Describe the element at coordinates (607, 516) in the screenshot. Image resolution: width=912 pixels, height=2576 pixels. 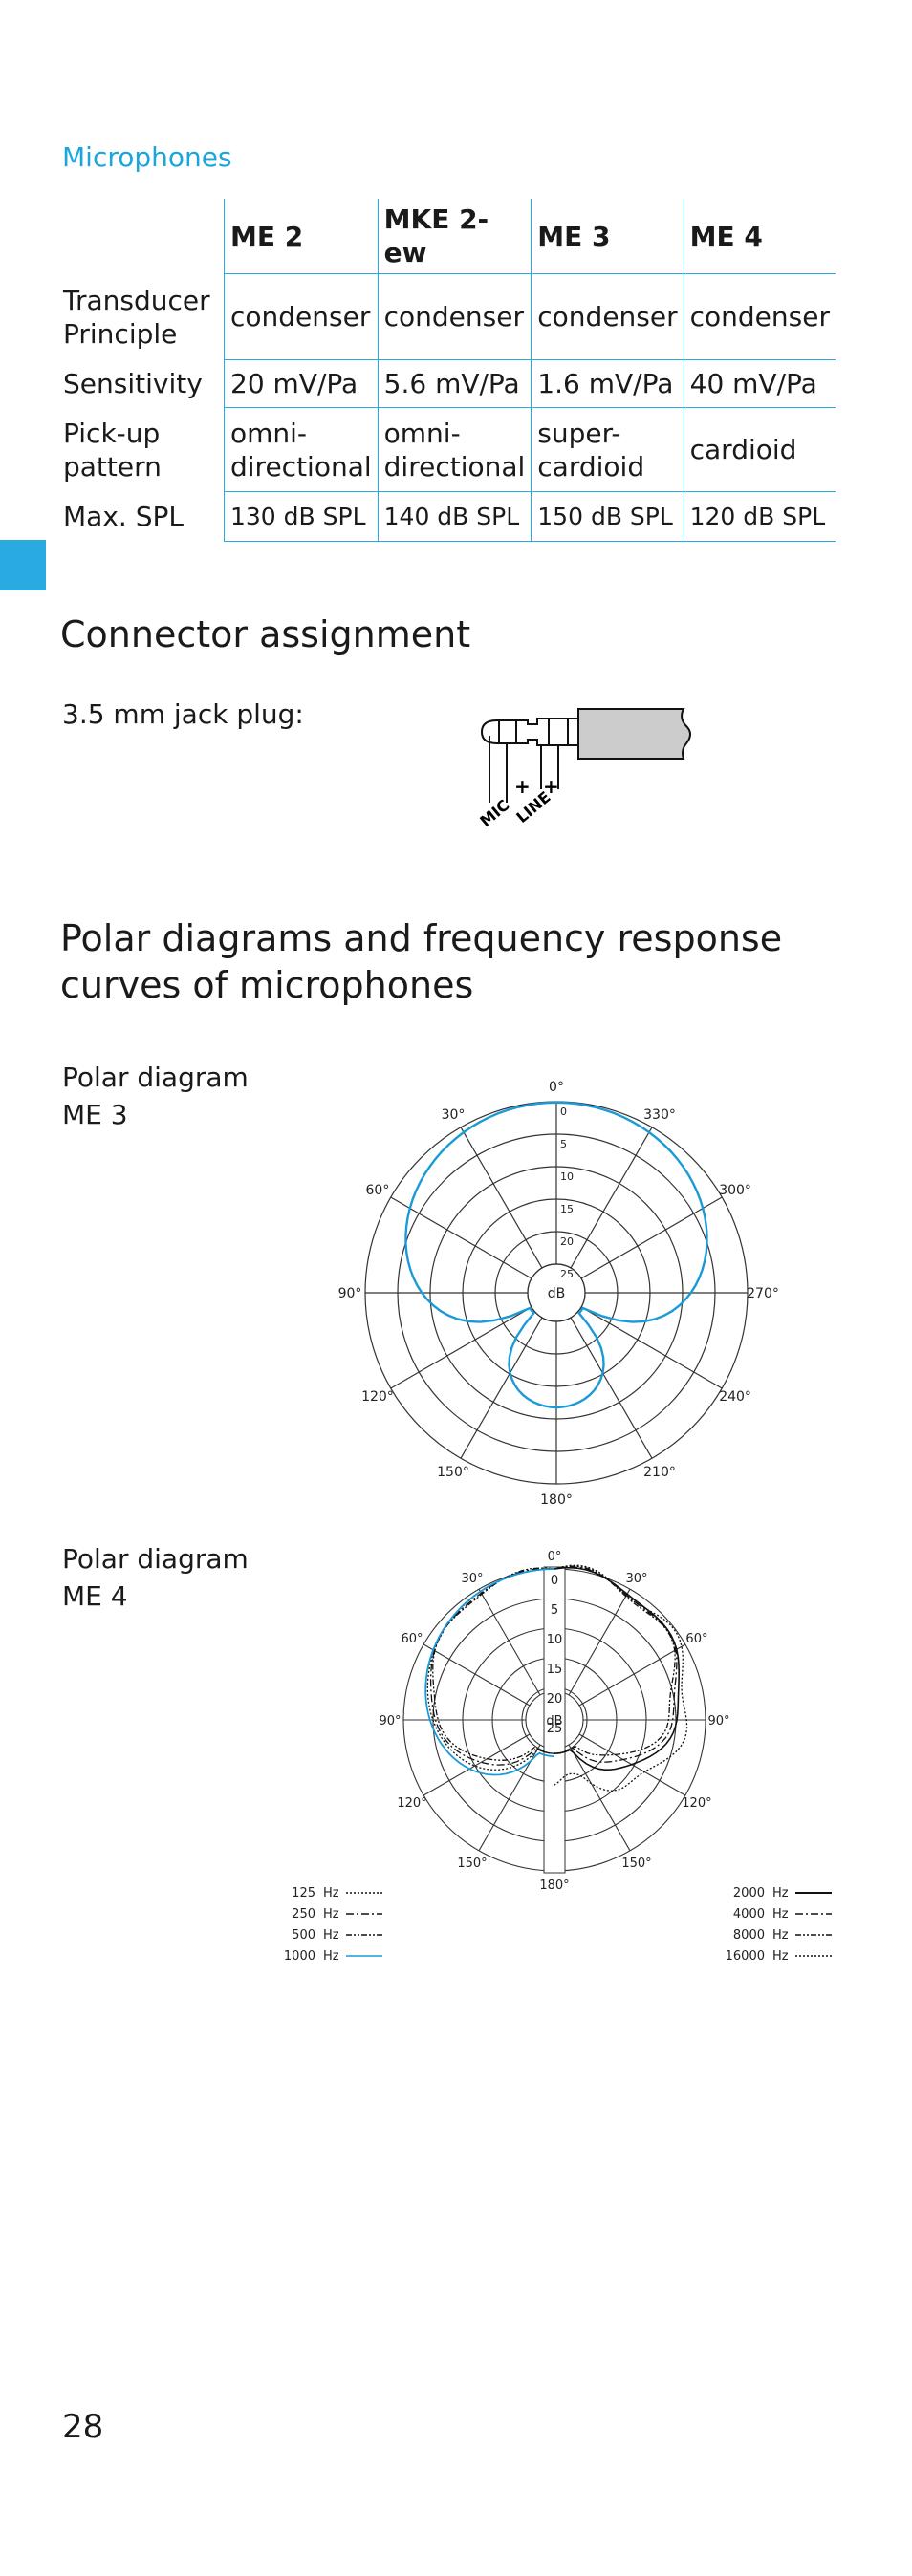
I see `table-cell: 150 dB SPL` at that location.